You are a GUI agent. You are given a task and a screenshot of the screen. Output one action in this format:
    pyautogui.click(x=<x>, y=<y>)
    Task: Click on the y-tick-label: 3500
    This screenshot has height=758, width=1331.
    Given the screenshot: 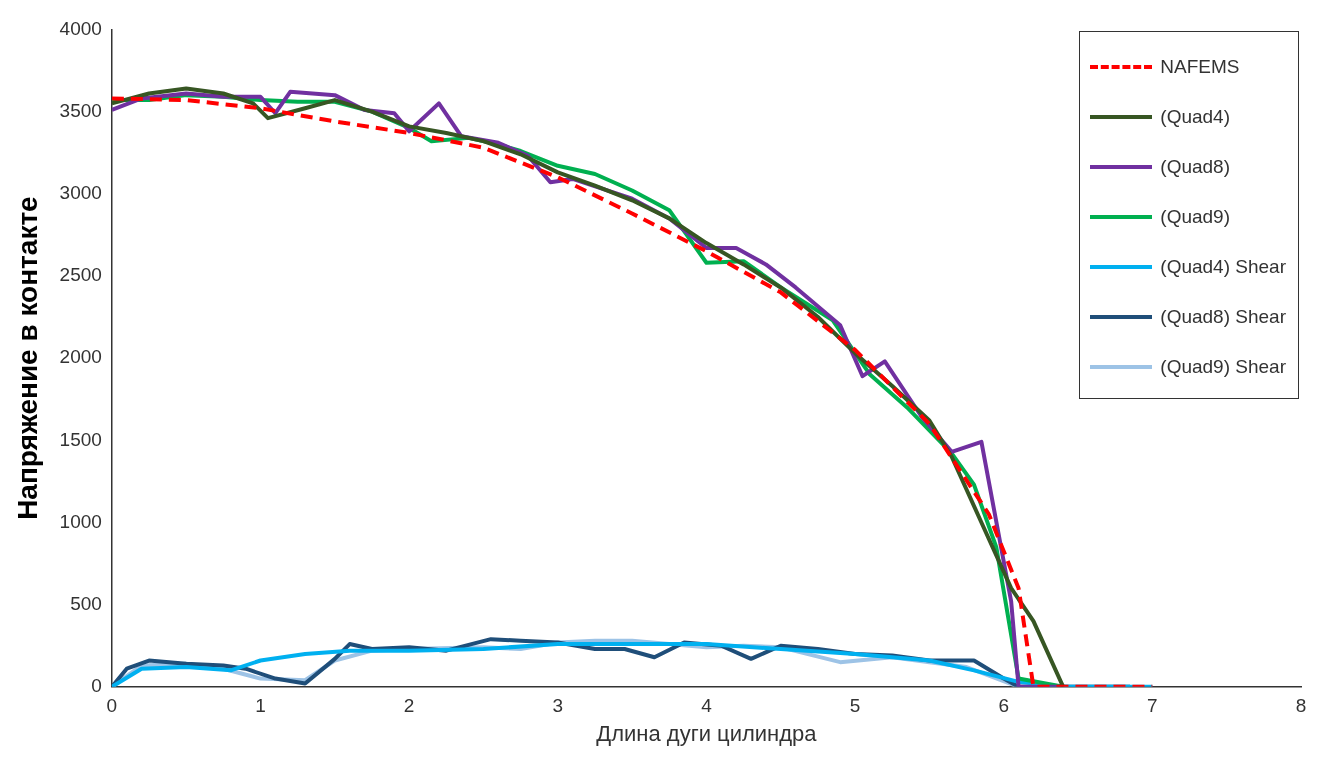 What is the action you would take?
    pyautogui.click(x=80, y=110)
    